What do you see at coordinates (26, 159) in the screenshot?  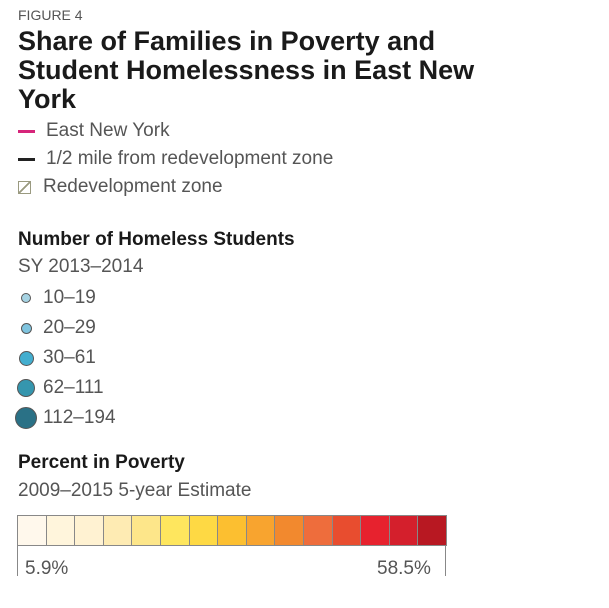 I see `black-line-icon` at bounding box center [26, 159].